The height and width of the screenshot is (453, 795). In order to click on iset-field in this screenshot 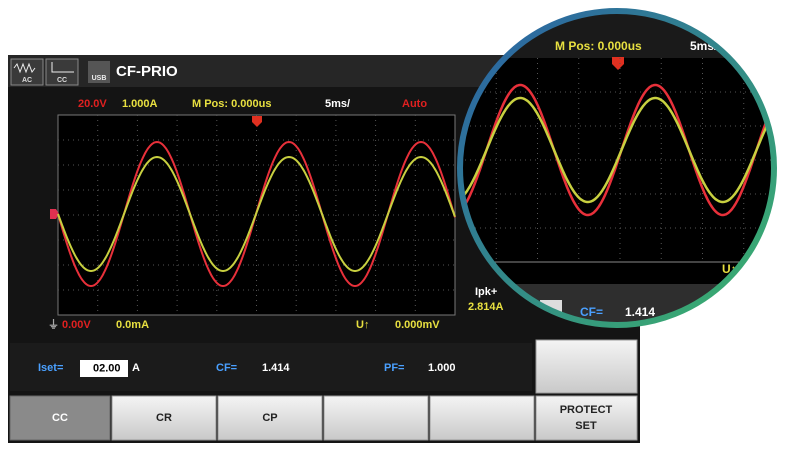, I will do `click(104, 368)`.